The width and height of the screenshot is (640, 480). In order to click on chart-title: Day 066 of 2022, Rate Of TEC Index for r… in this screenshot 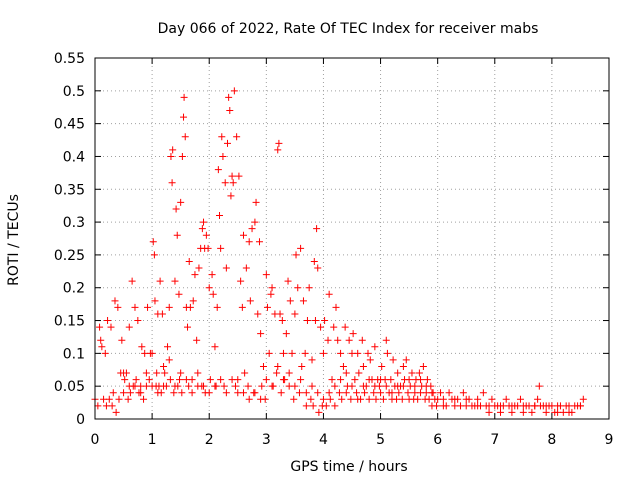, I will do `click(348, 29)`.